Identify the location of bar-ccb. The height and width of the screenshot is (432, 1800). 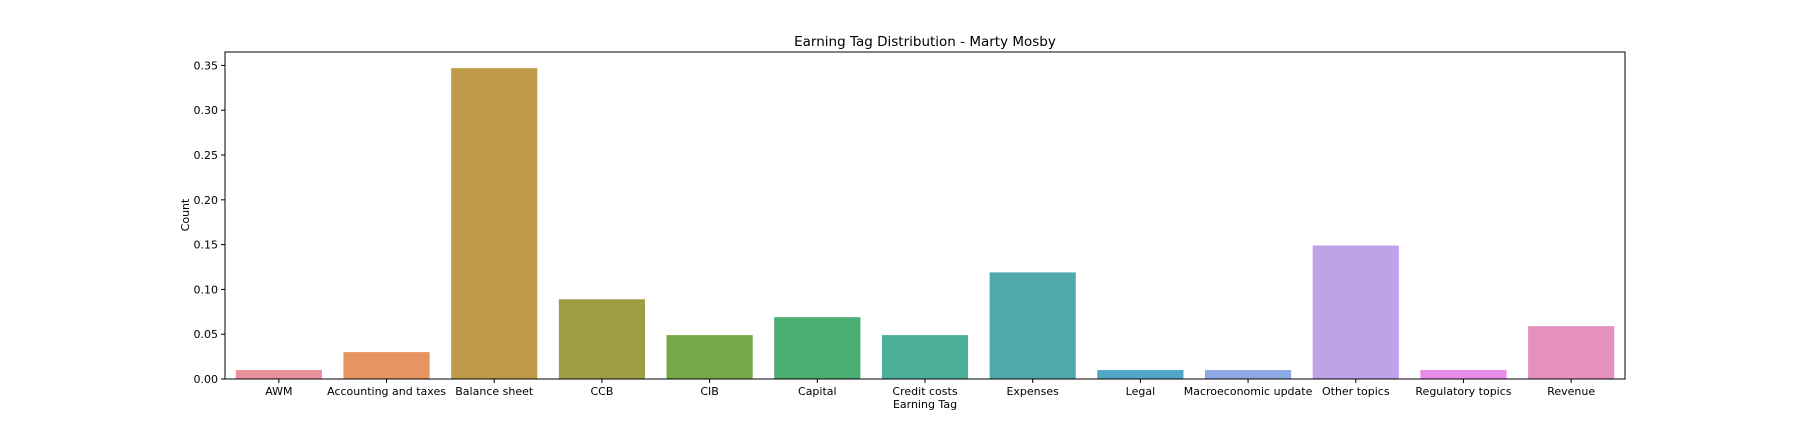
(601, 339).